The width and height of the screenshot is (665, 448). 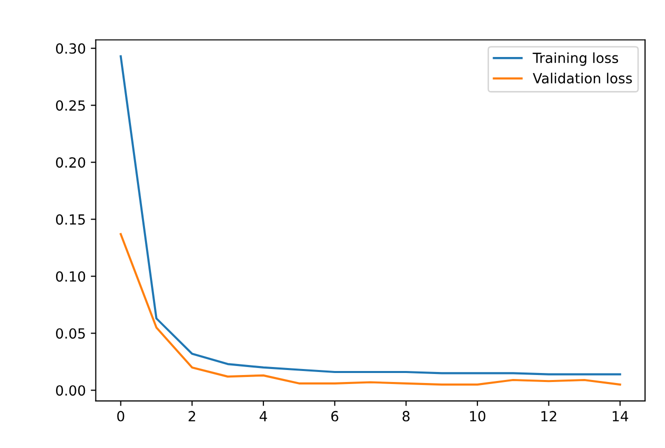 I want to click on y-tick-label: 0.15, so click(x=70, y=219).